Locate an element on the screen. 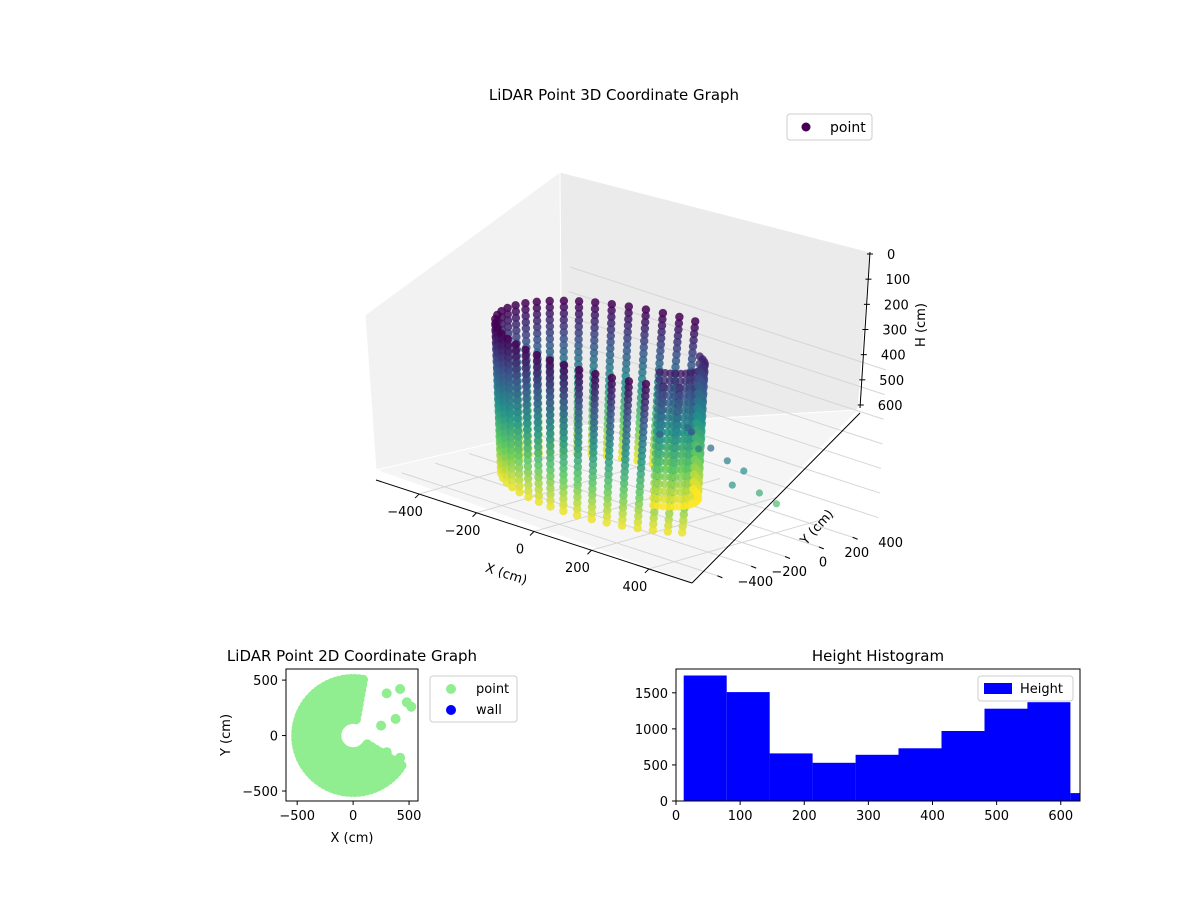 The height and width of the screenshot is (900, 1200). y-axis-ticks-3d: −400−200 0 200 400 is located at coordinates (810, 563).